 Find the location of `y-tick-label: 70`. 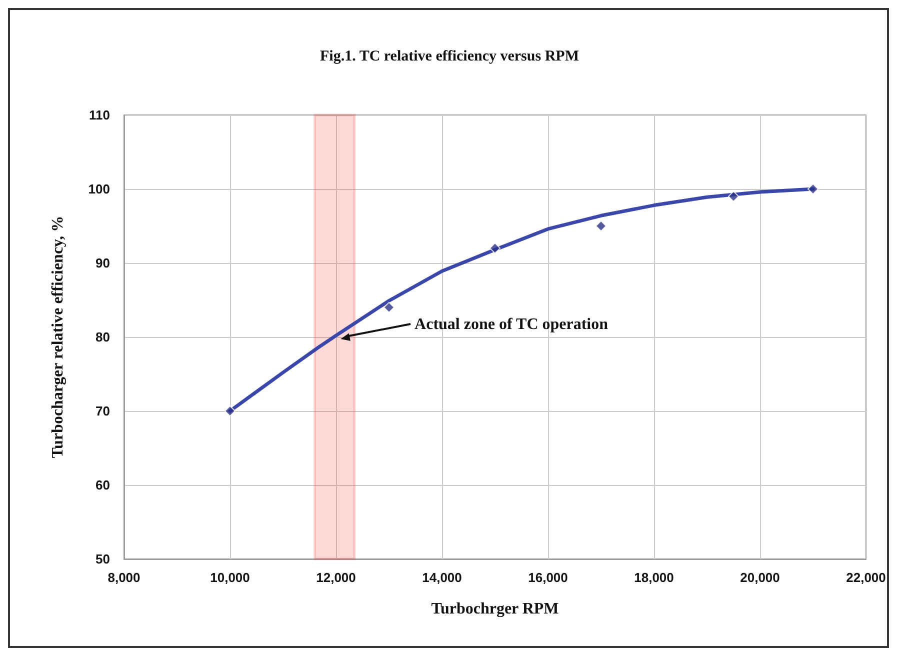

y-tick-label: 70 is located at coordinates (103, 411).